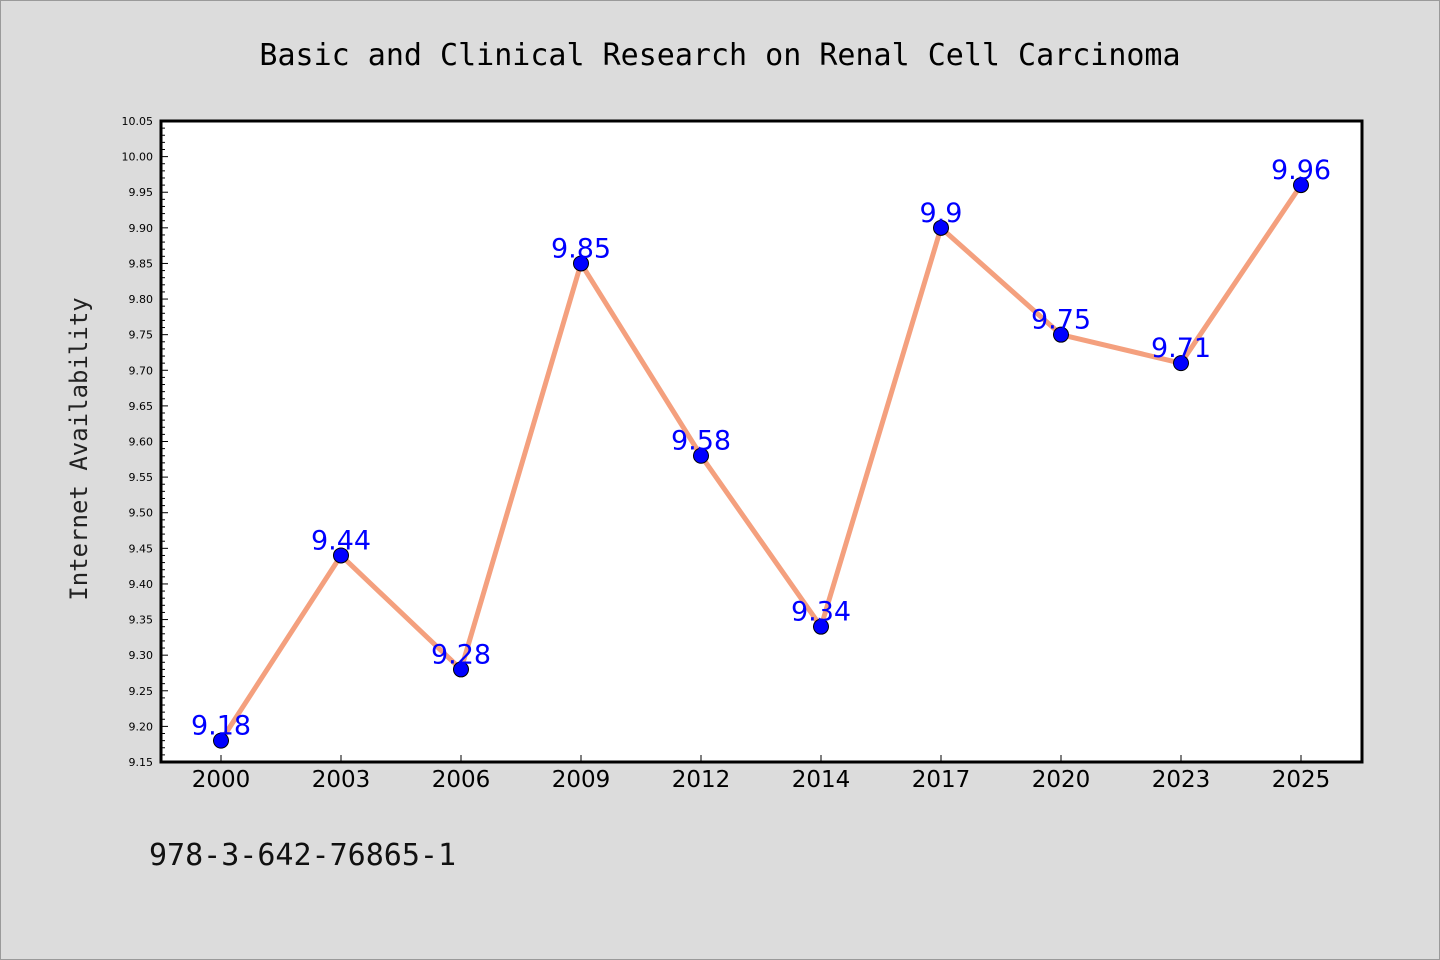 The image size is (1440, 960). What do you see at coordinates (141, 192) in the screenshot?
I see `y-tick-label: 9.95` at bounding box center [141, 192].